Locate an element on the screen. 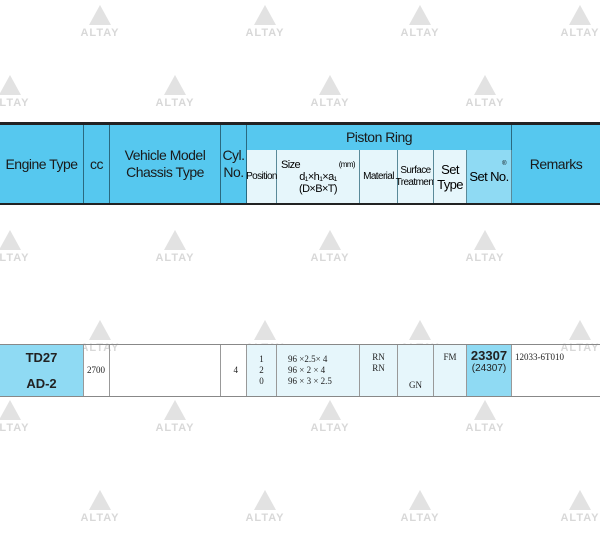 This screenshot has width=600, height=540. position-2: 2 is located at coordinates (261, 370).